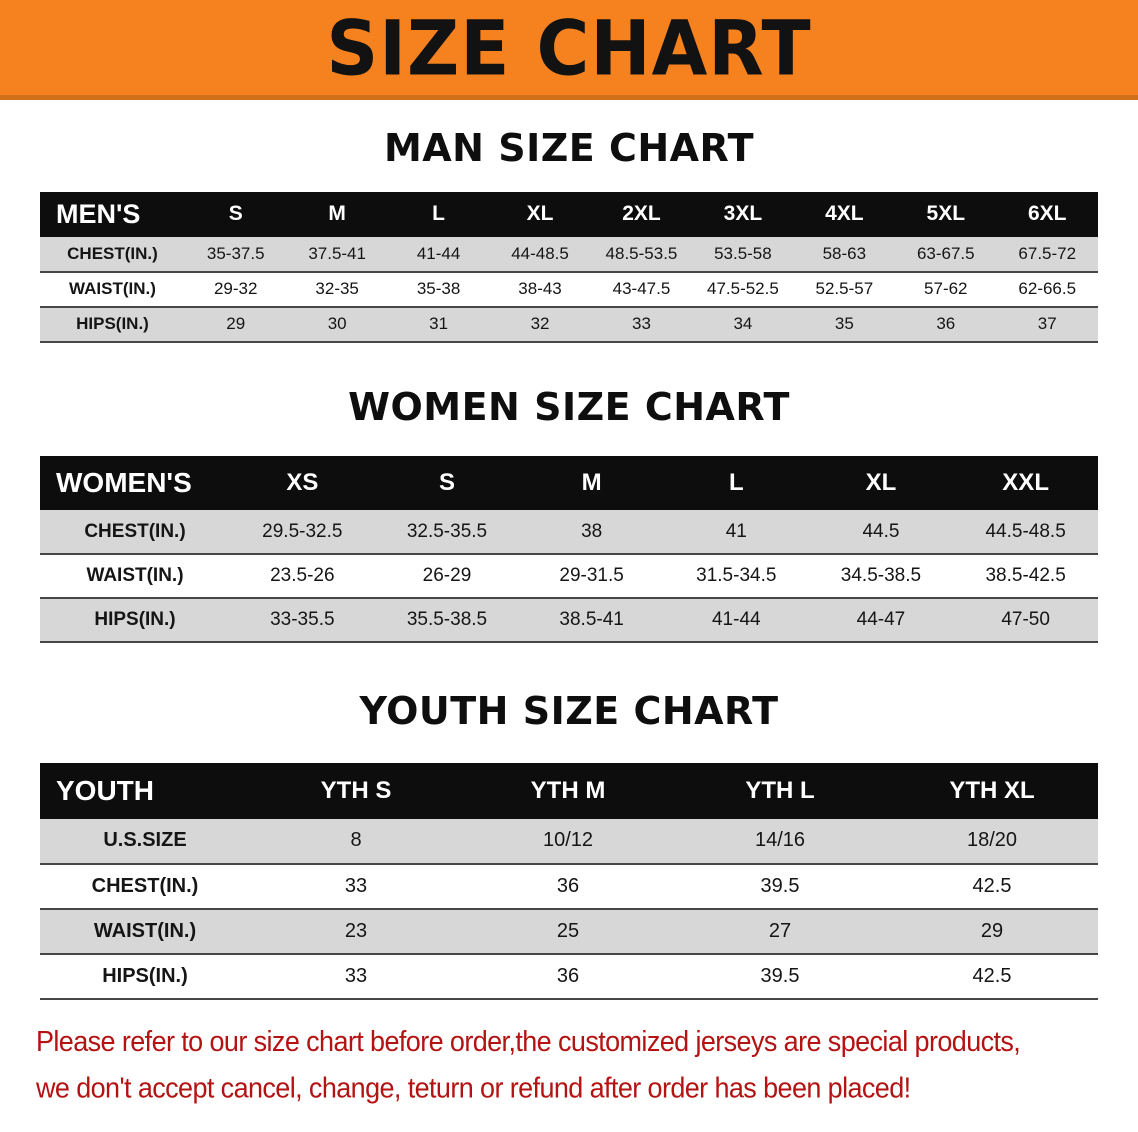  I want to click on size-value-cell: 38-43, so click(540, 289).